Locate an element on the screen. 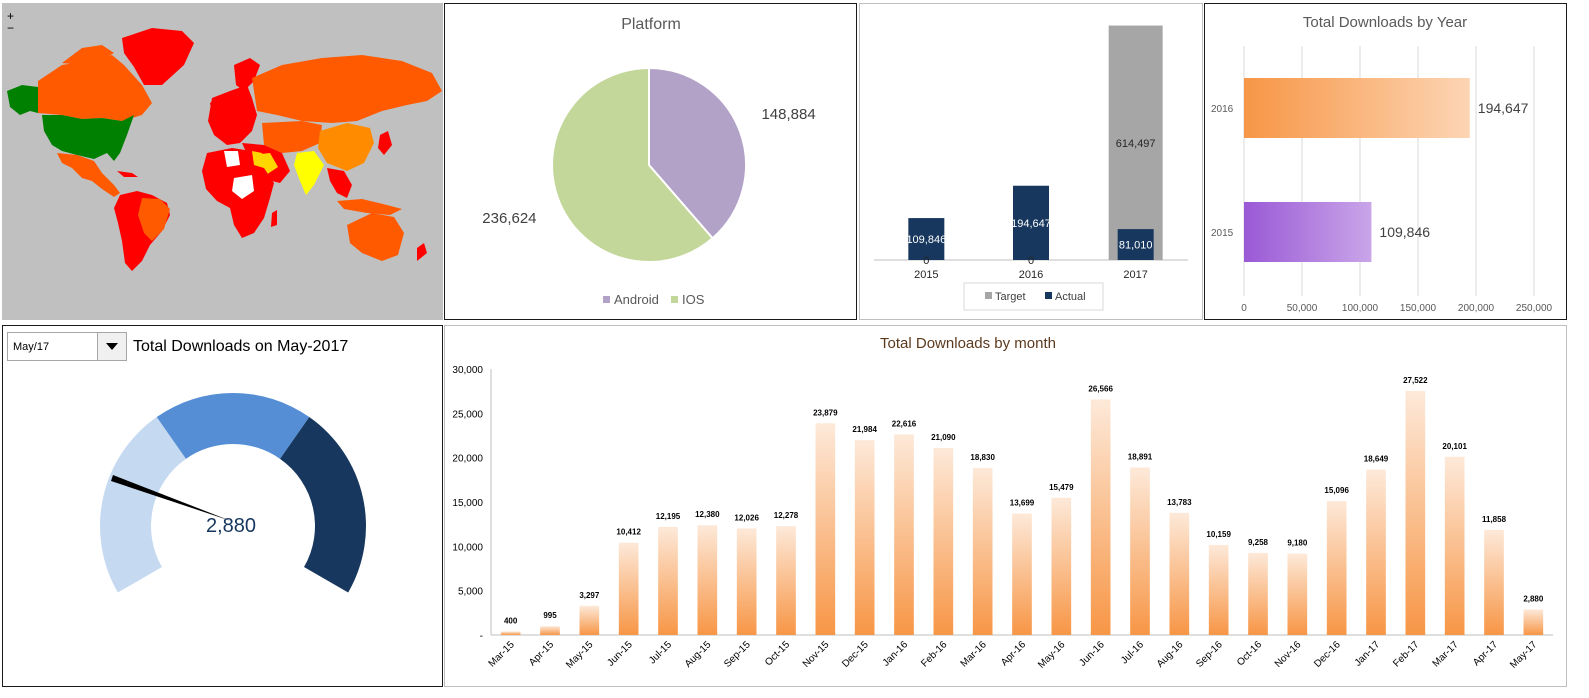 The width and height of the screenshot is (1589, 698). pie-title: Platform is located at coordinates (651, 24).